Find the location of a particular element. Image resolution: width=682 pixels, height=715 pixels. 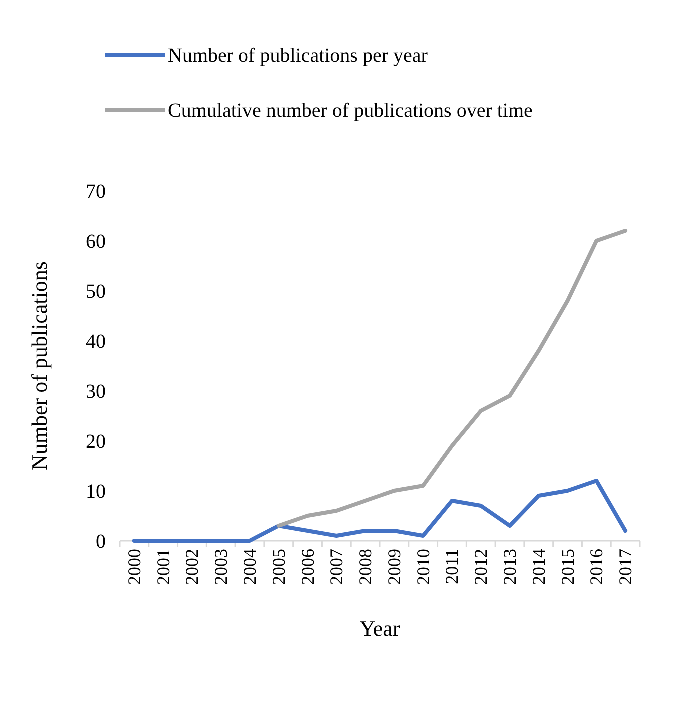

y-tick-label: 50 is located at coordinates (96, 292).